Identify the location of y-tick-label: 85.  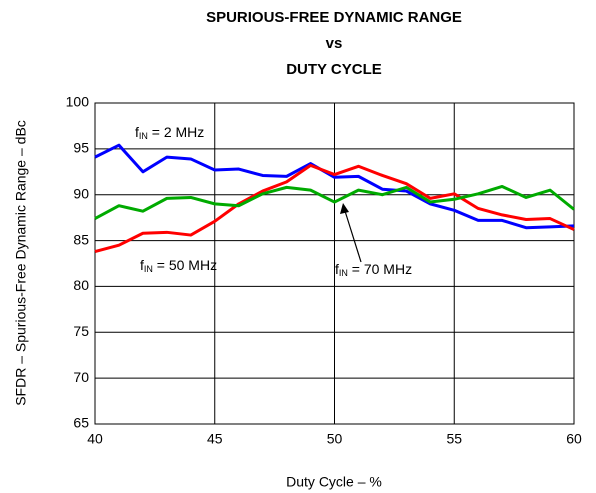
(81, 239).